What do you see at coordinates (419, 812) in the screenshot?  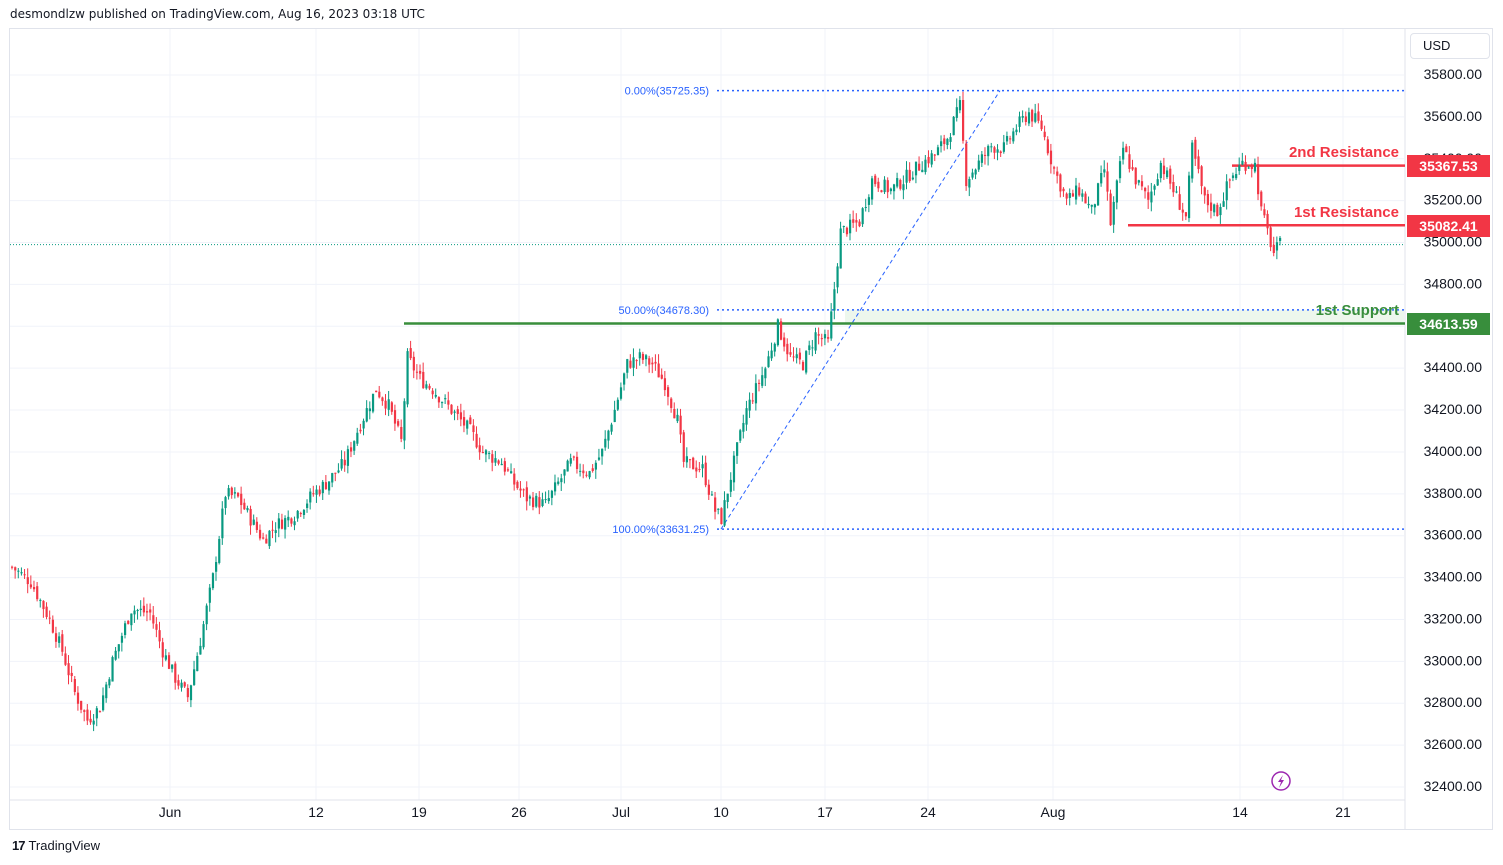 I see `time-tick-label: 19` at bounding box center [419, 812].